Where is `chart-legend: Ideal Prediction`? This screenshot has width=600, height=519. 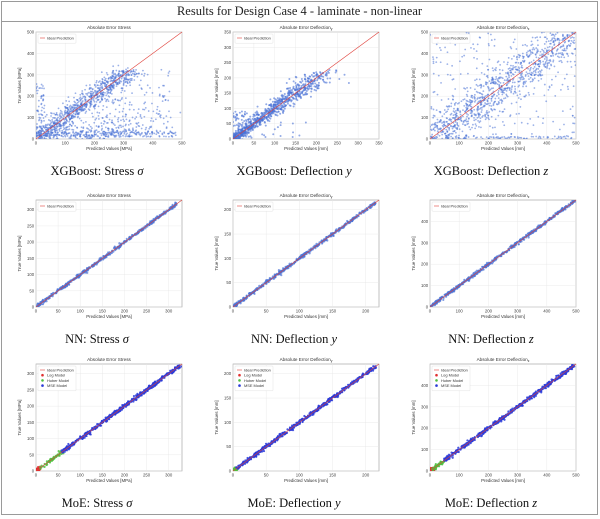
chart-legend: Ideal Prediction is located at coordinates (451, 38).